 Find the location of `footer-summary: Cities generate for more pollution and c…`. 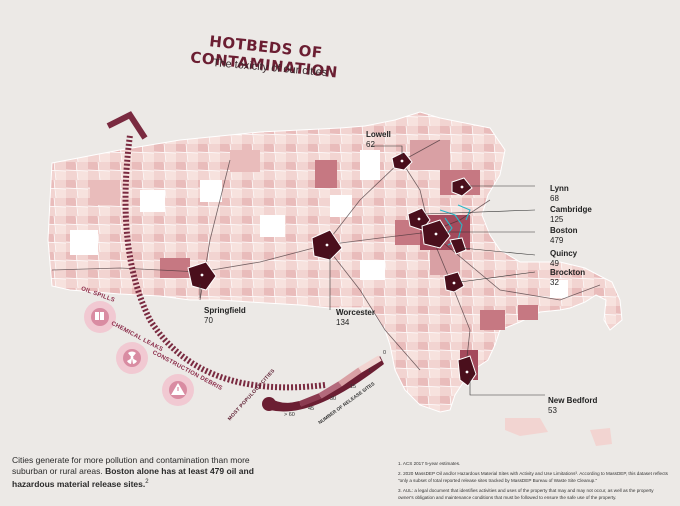

footer-summary: Cities generate for more pollution and c… is located at coordinates (133, 472).